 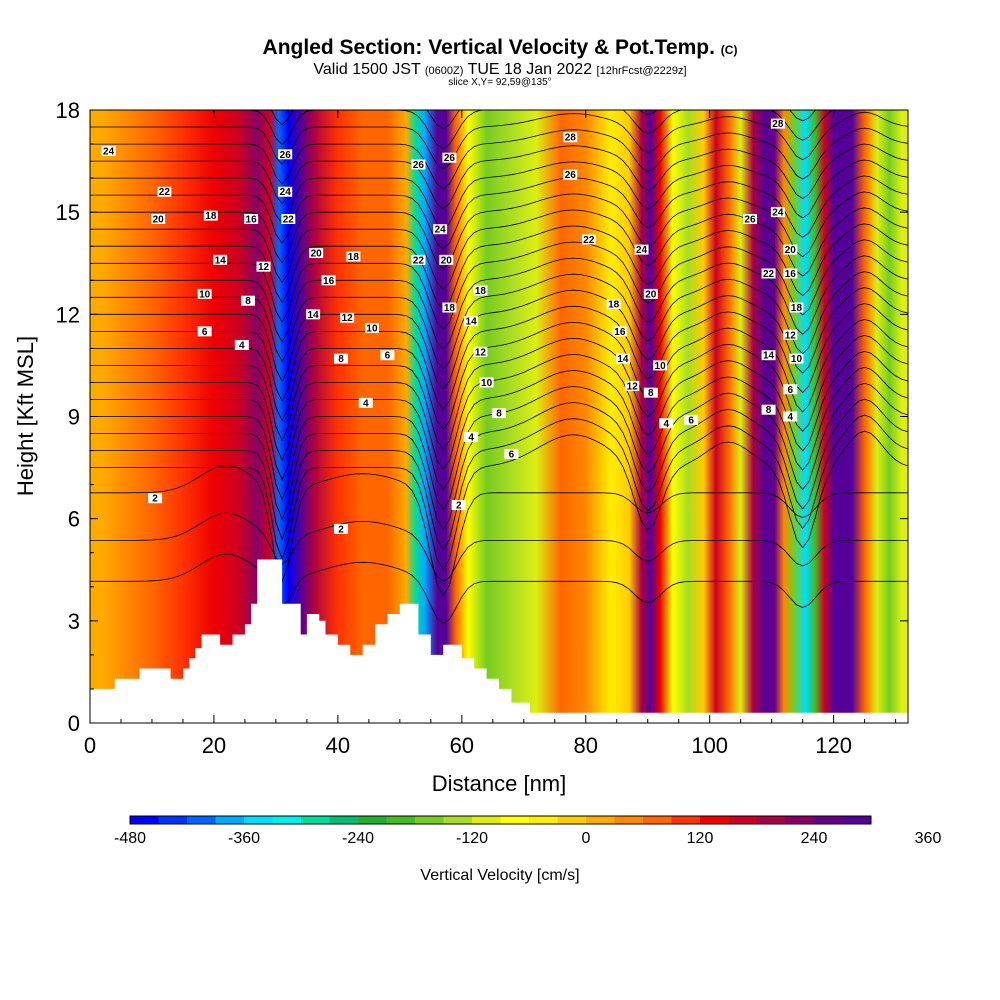 I want to click on contour-label: 4, so click(x=242, y=345).